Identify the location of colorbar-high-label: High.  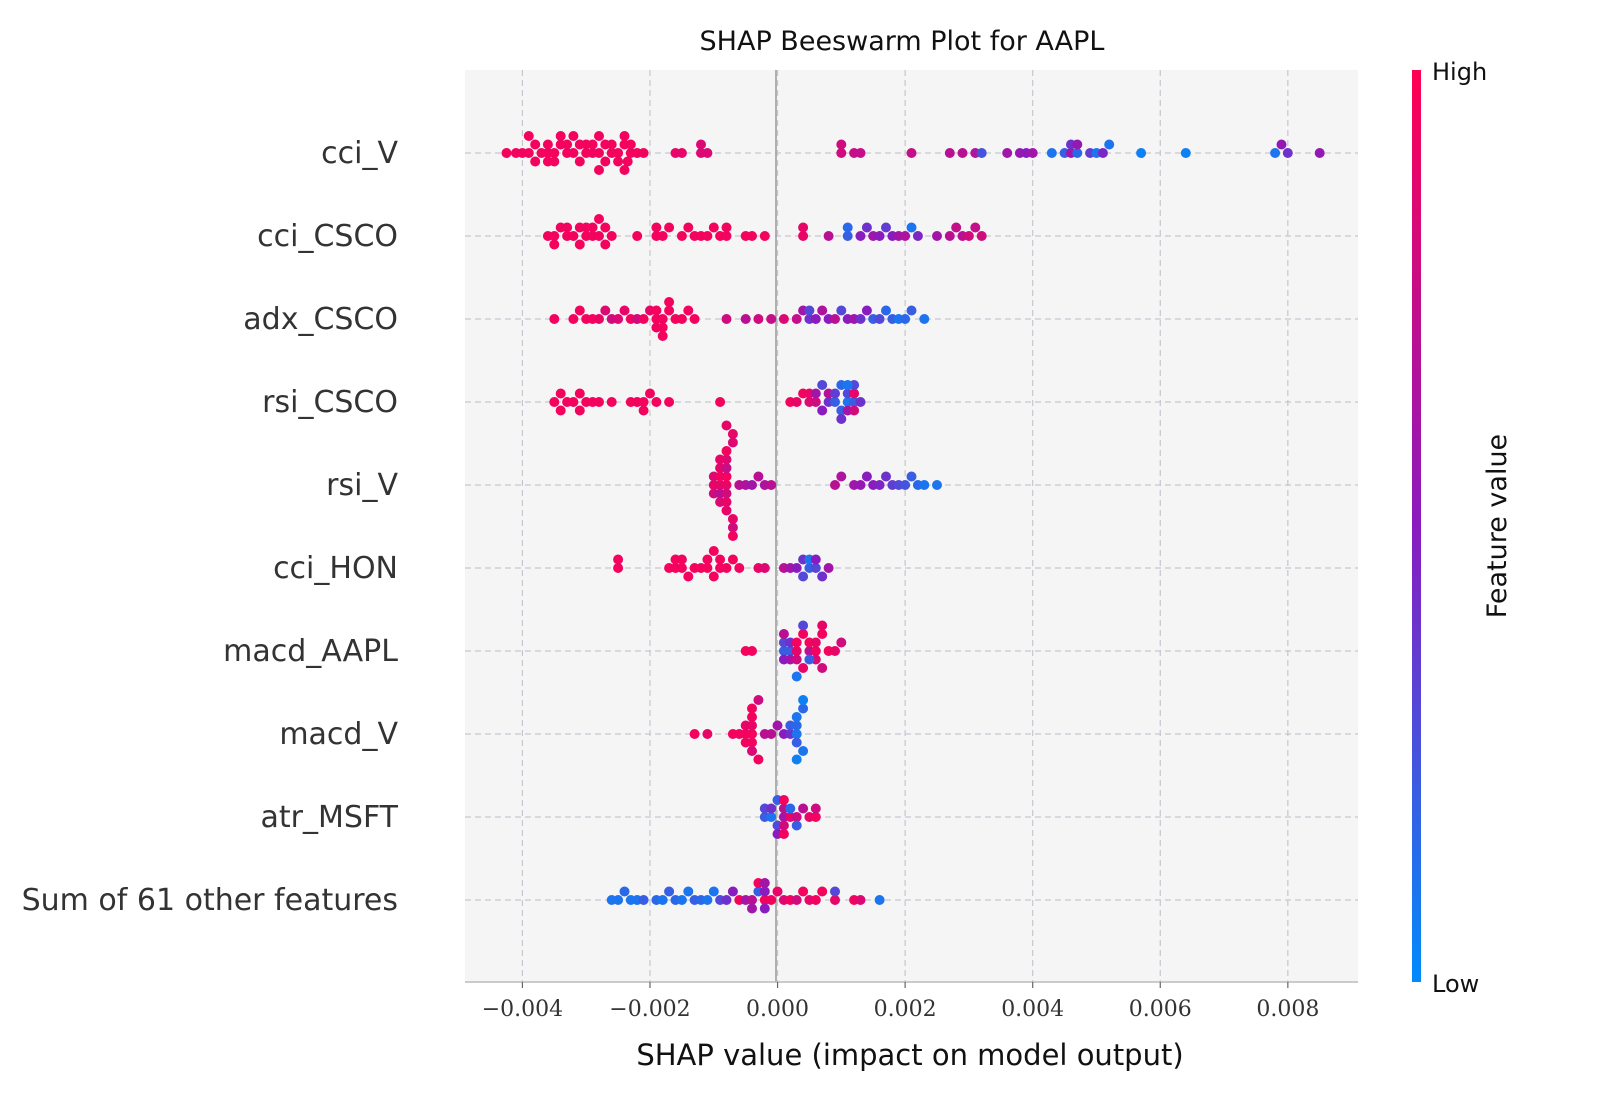
(1459, 72).